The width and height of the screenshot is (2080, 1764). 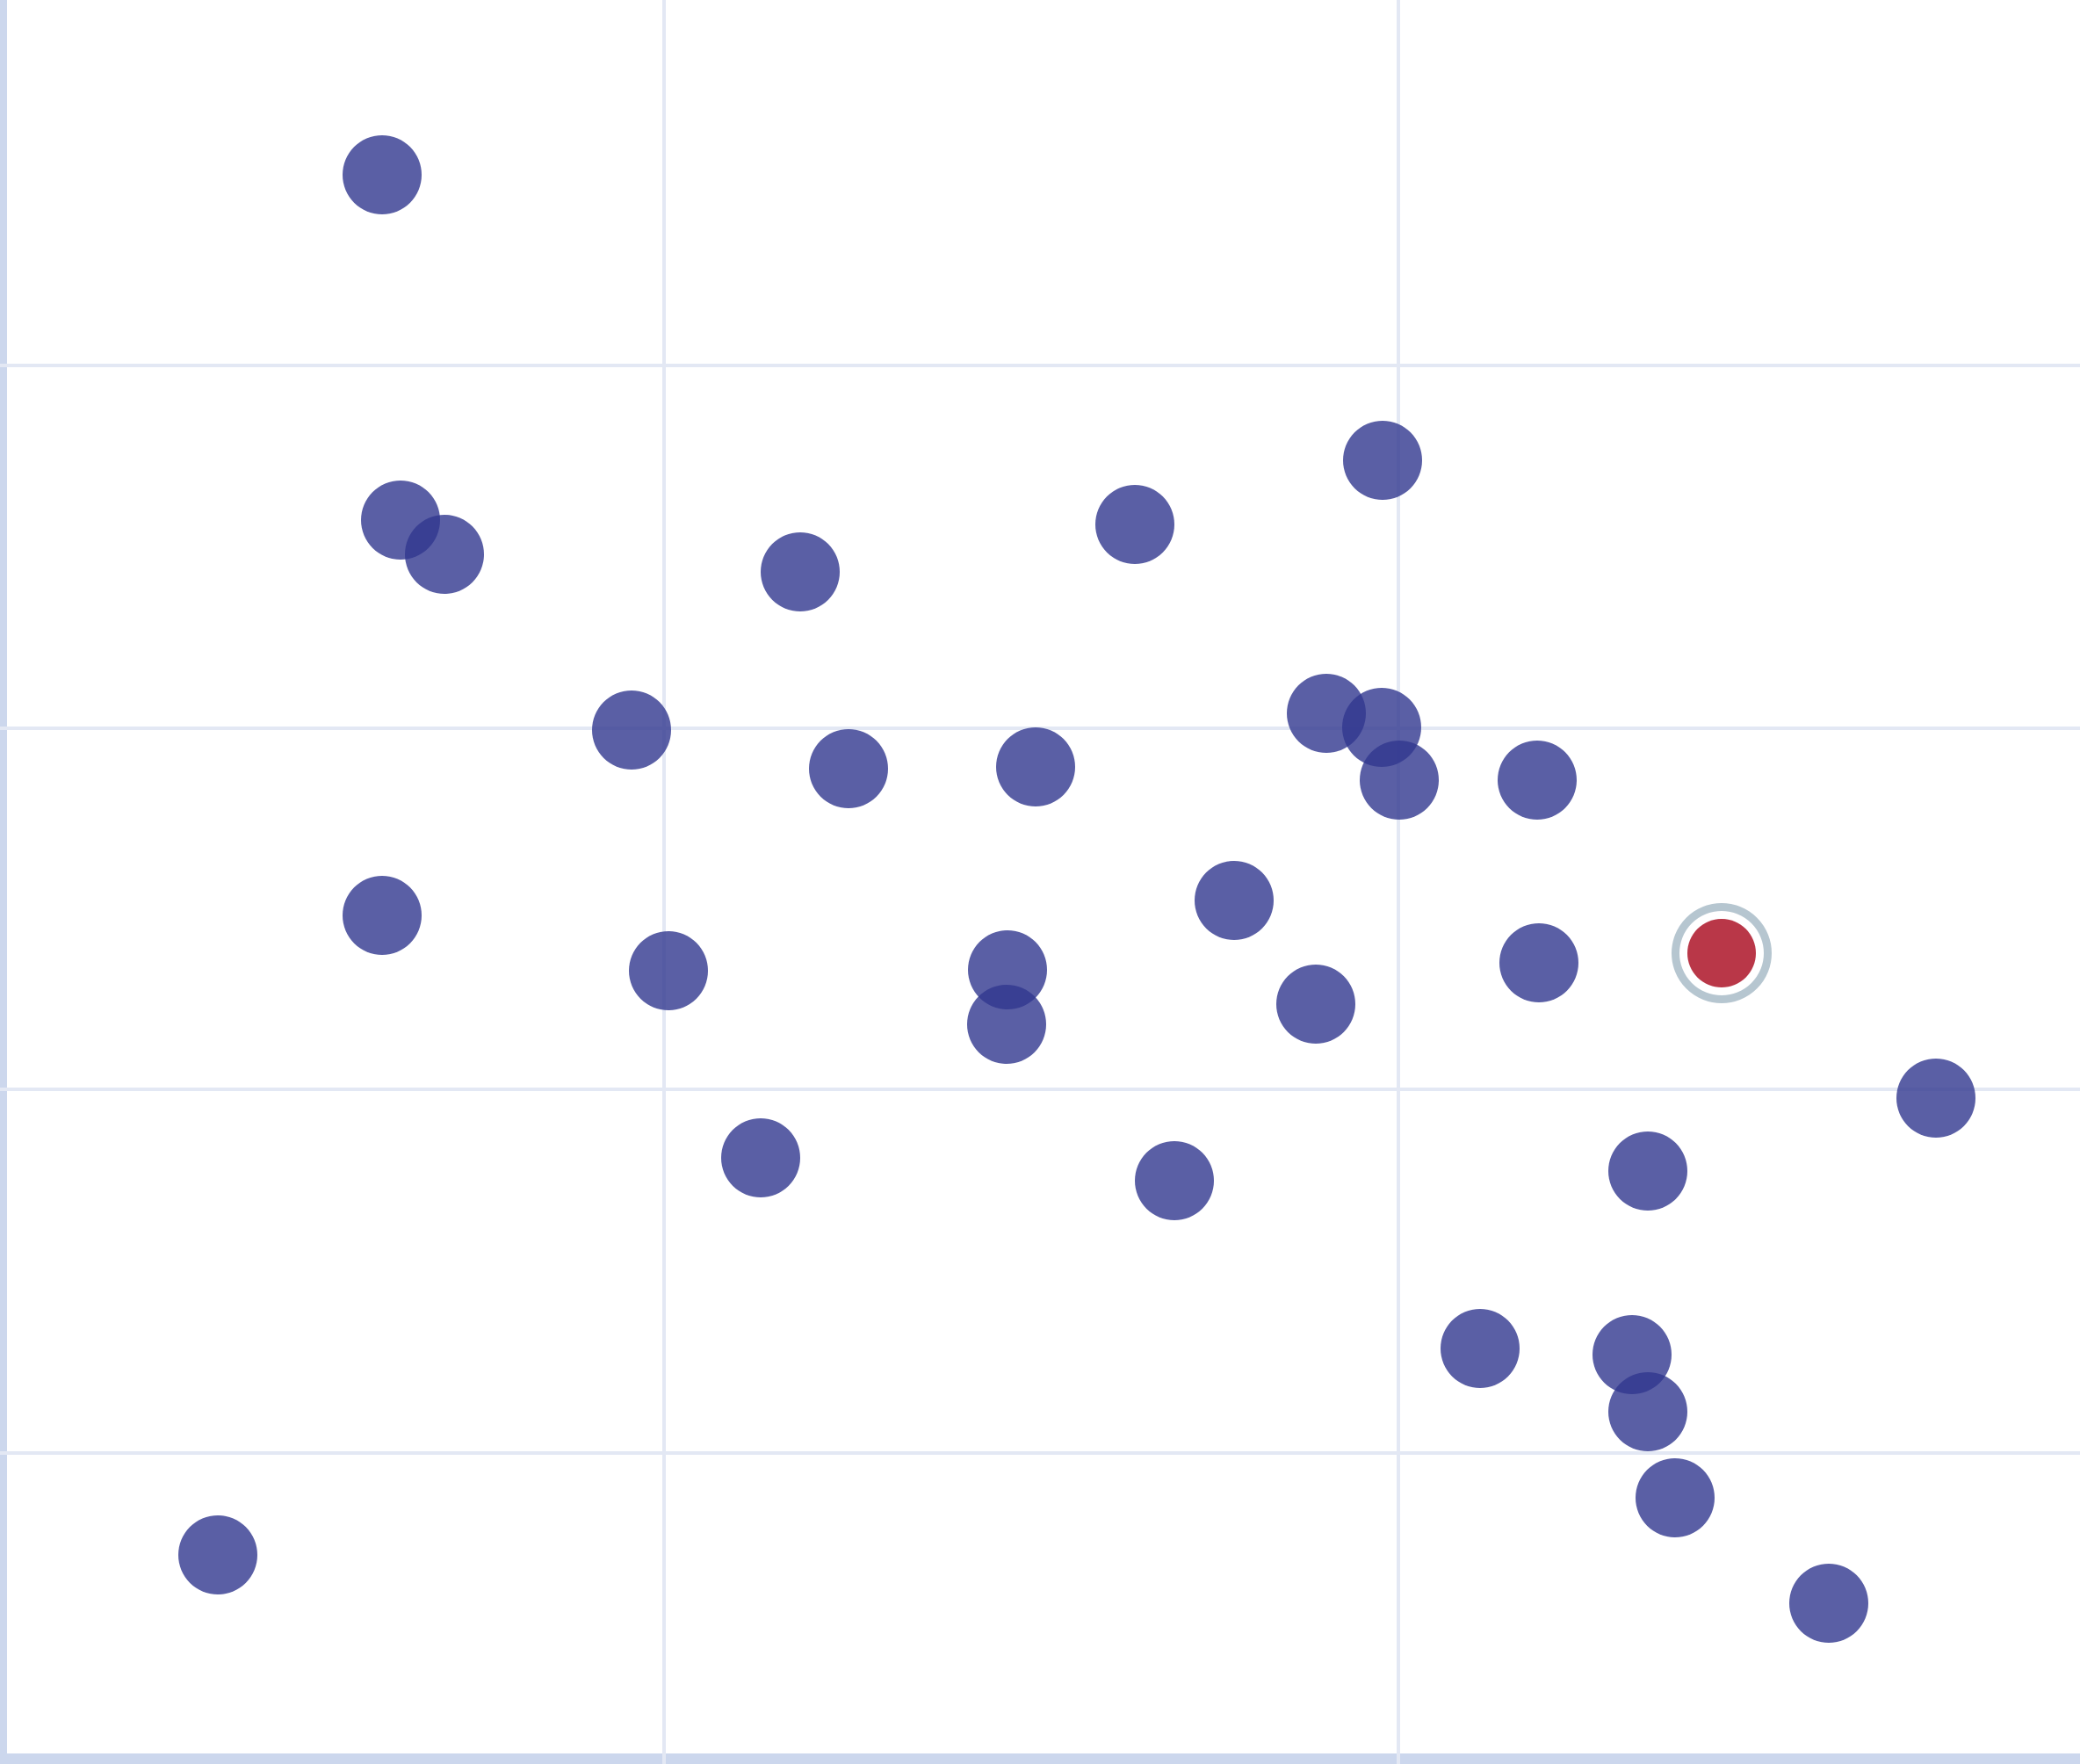 I want to click on axis-domain-edge-bottom, so click(x=1040, y=1758).